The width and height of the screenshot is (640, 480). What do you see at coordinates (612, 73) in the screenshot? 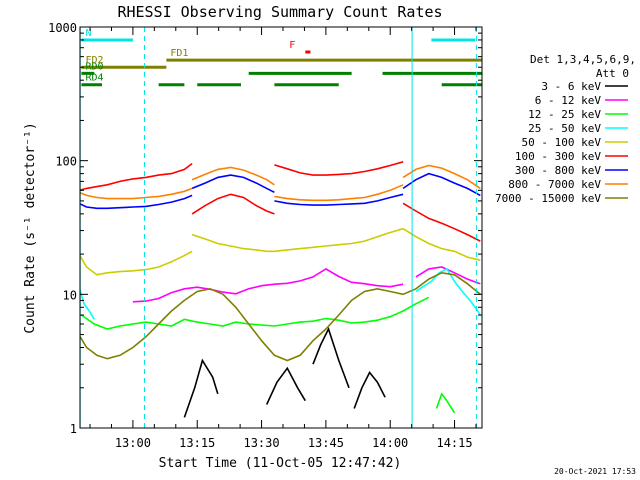
I see `legend-header-line2: Att 0` at bounding box center [612, 73].